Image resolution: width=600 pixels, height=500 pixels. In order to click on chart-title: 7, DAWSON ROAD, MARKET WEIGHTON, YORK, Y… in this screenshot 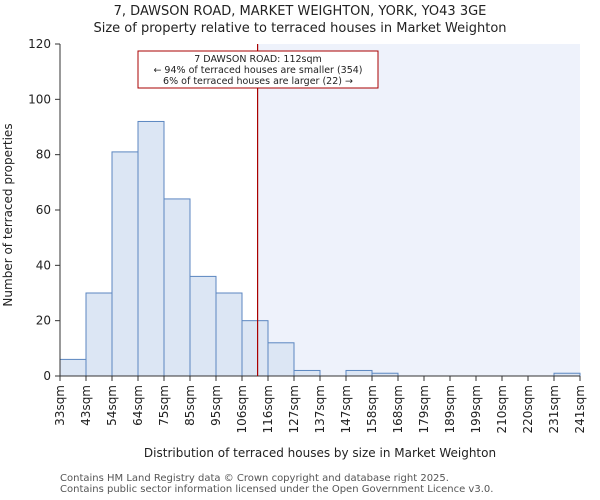, I will do `click(300, 11)`.